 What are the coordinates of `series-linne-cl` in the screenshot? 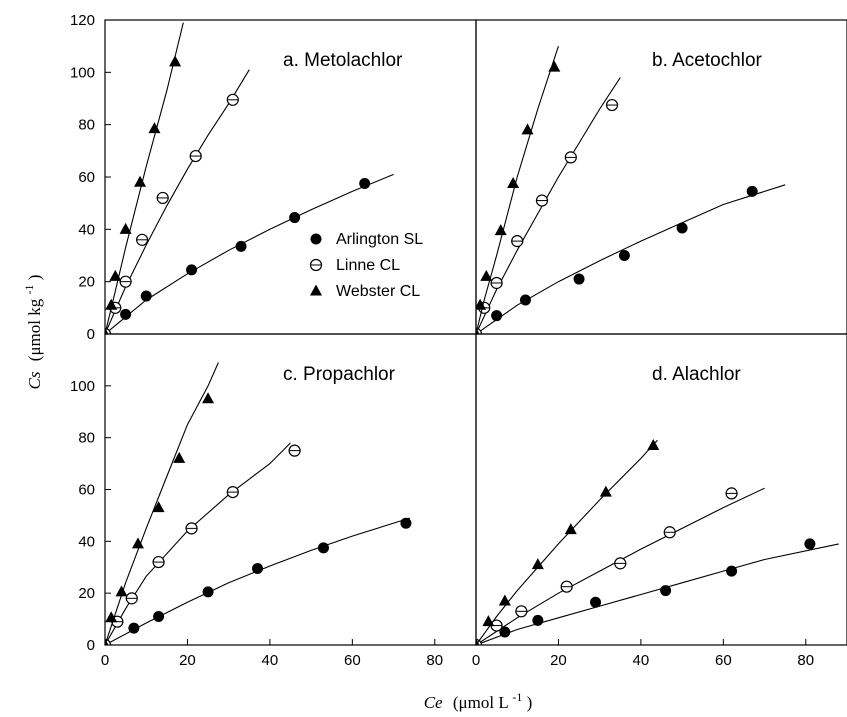 It's located at (177, 201).